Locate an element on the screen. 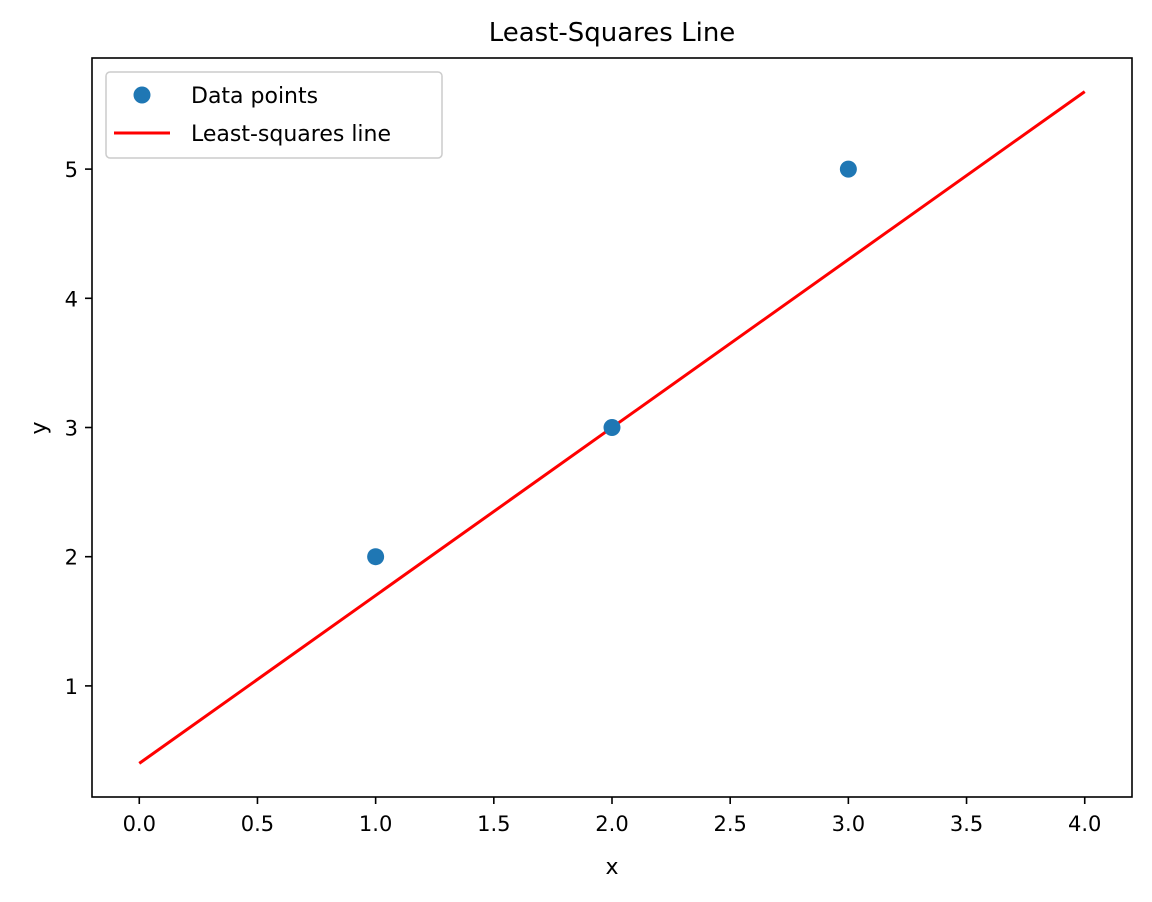  x-tick-label: 0.5 is located at coordinates (257, 824).